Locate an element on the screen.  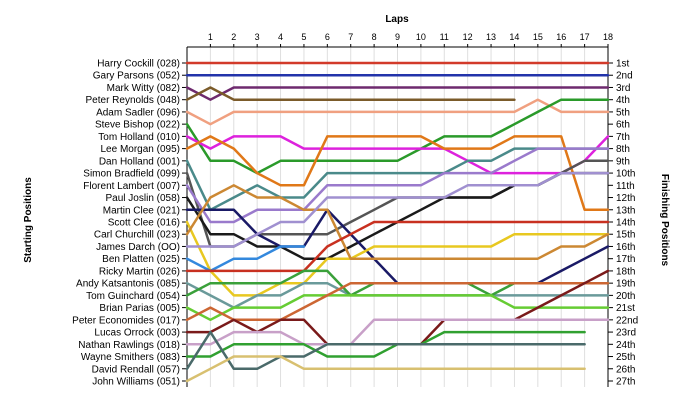
driver-label: Mark Witty (082) is located at coordinates (143, 88).